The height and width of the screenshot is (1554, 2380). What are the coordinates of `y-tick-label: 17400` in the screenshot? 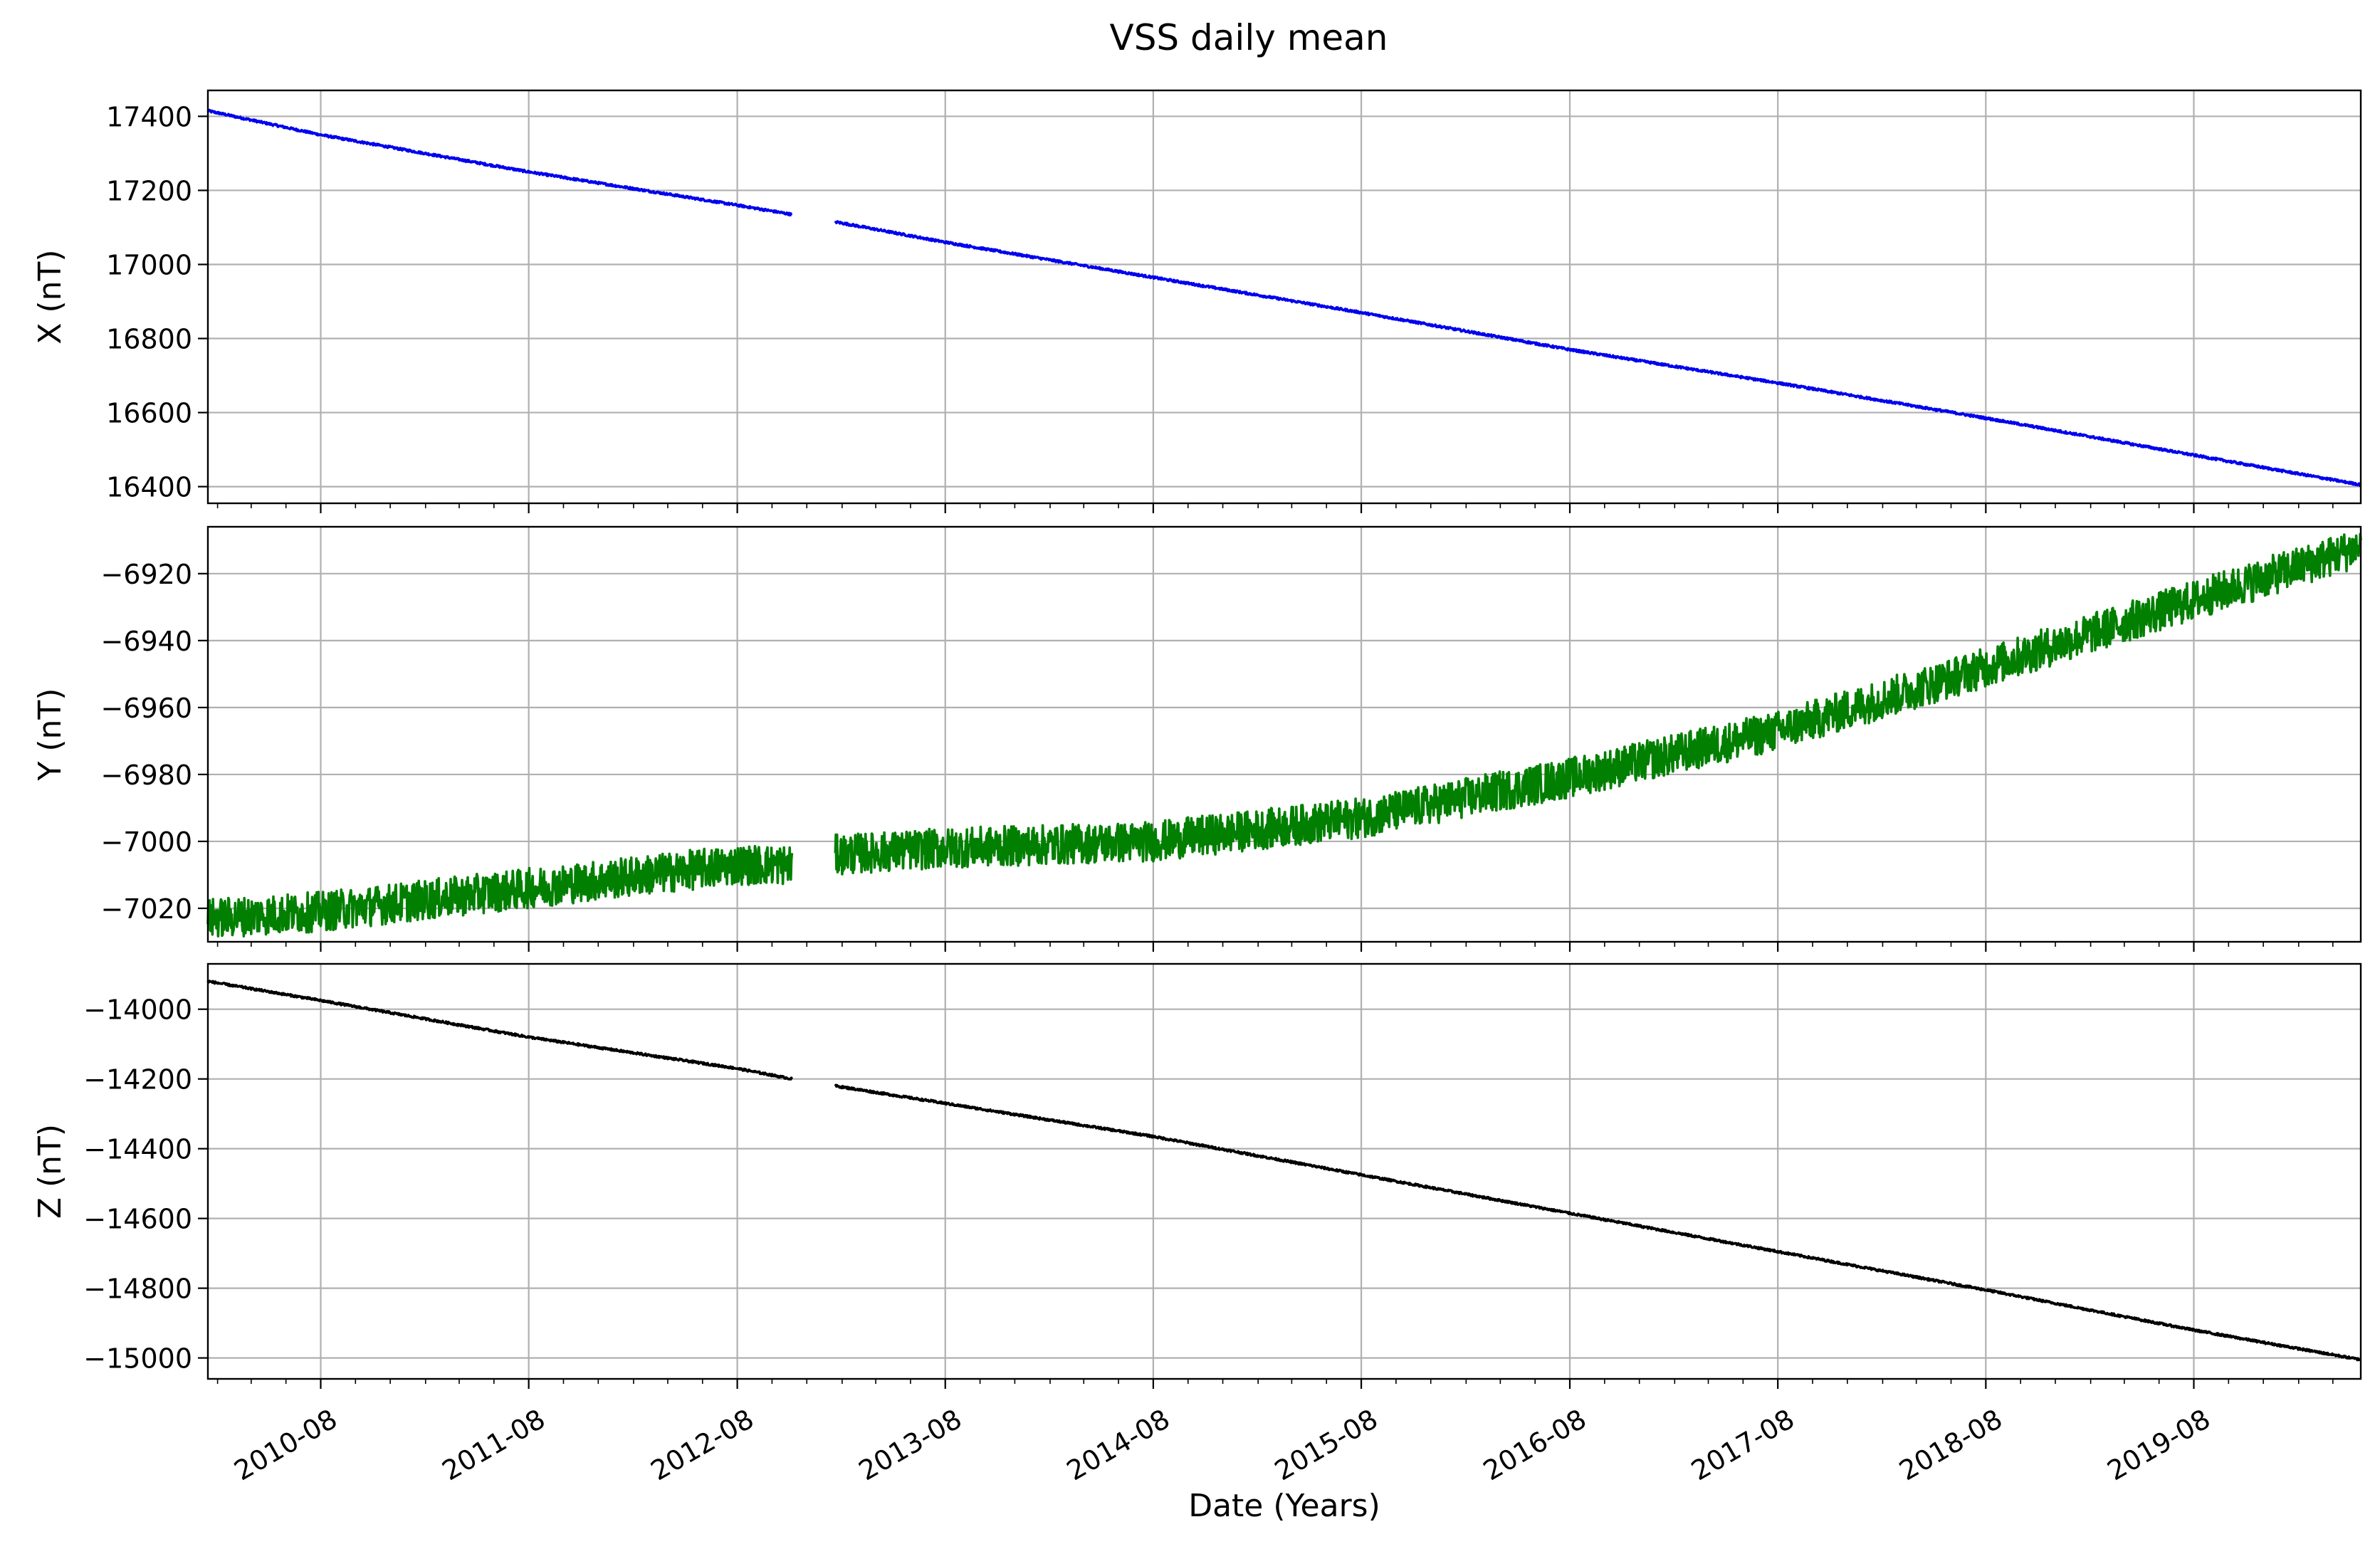 It's located at (149, 116).